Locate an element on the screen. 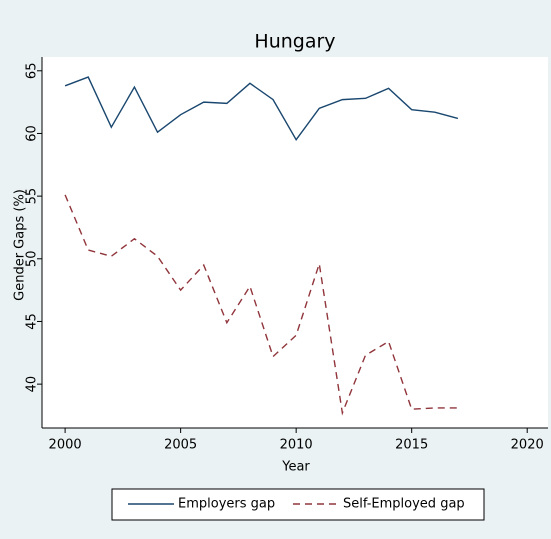 This screenshot has height=539, width=551. x-tick-label: 2015 is located at coordinates (411, 445).